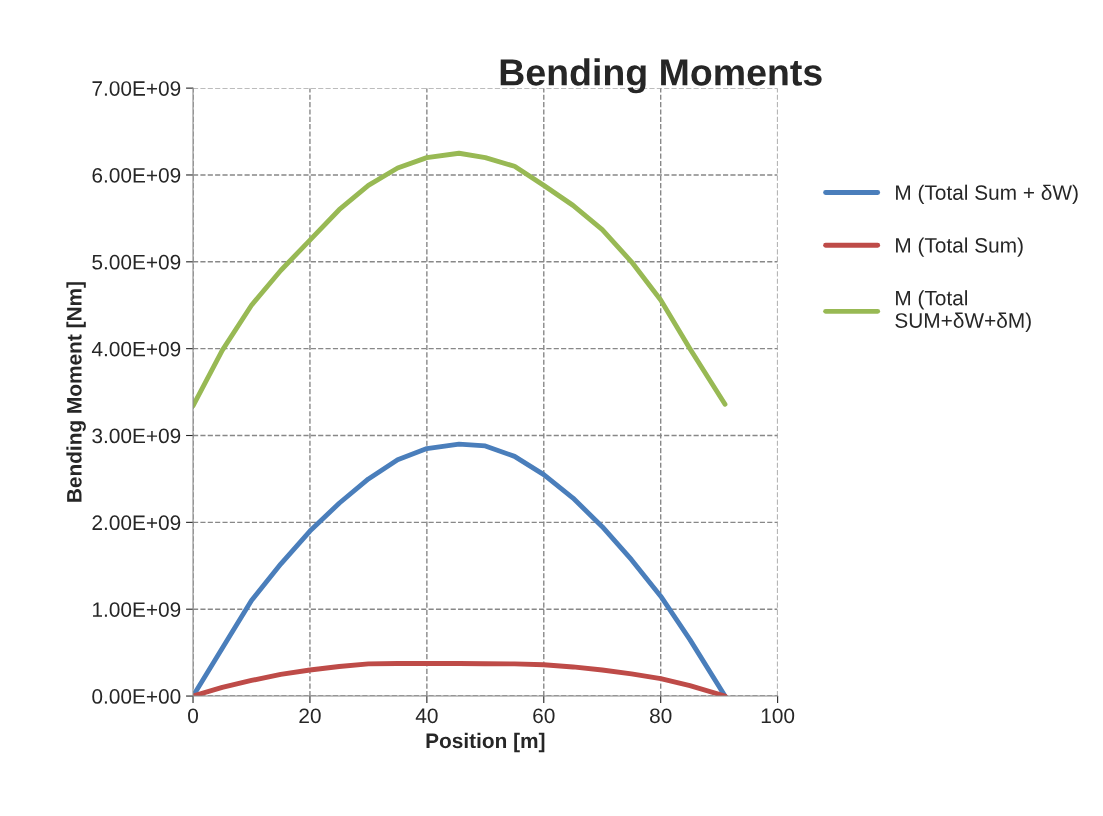 Image resolution: width=1103 pixels, height=816 pixels. What do you see at coordinates (959, 247) in the screenshot?
I see `legend-label: M (Total Sum)` at bounding box center [959, 247].